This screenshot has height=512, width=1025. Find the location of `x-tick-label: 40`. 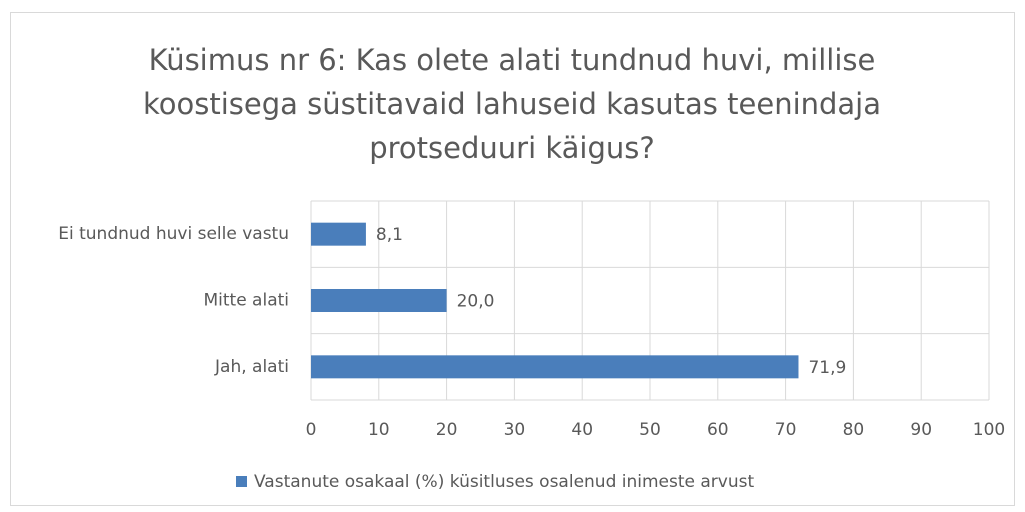

x-tick-label: 40 is located at coordinates (582, 430).